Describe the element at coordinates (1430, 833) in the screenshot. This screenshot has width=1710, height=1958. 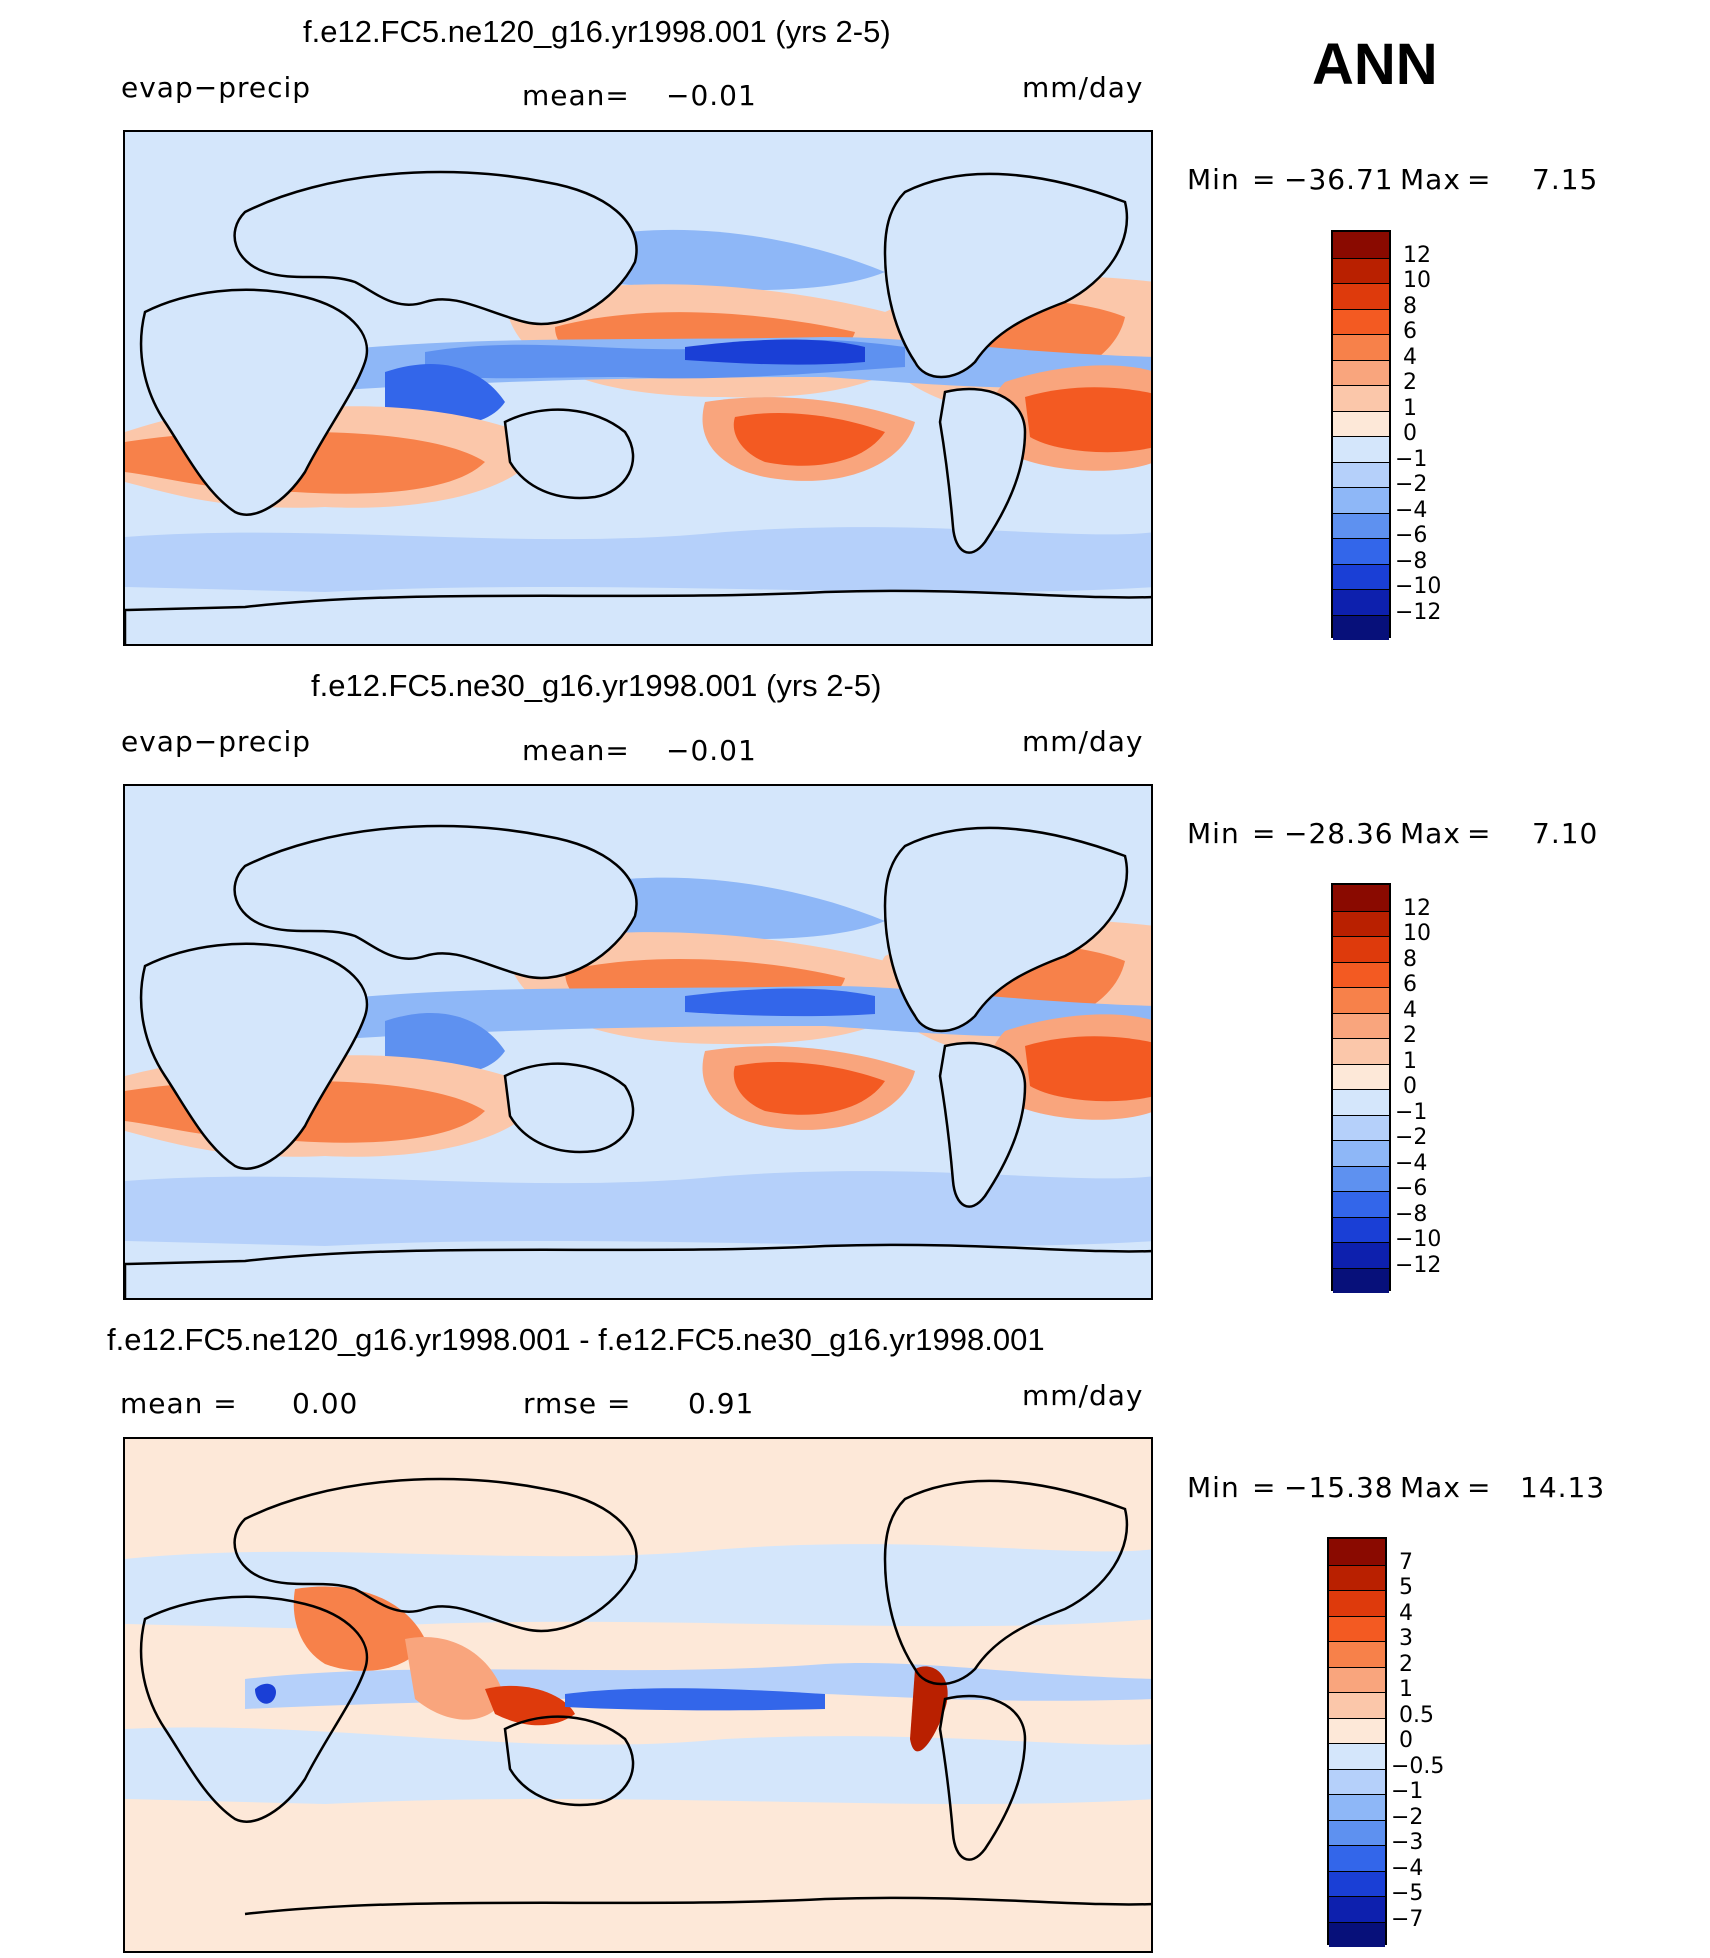
I see `panel-2-max-label: Max` at that location.